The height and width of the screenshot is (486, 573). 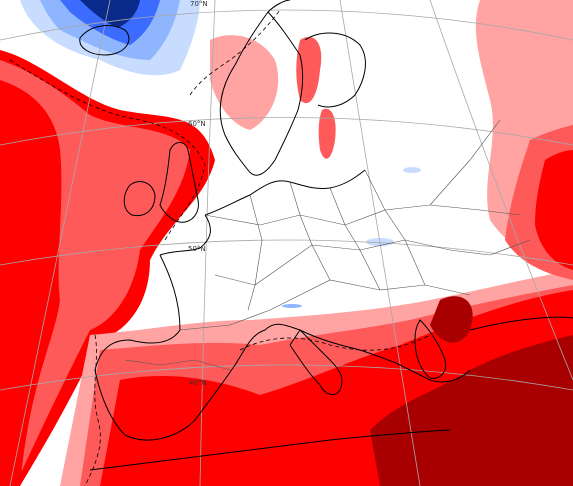 I want to click on contour-line-spain, so click(x=92, y=410).